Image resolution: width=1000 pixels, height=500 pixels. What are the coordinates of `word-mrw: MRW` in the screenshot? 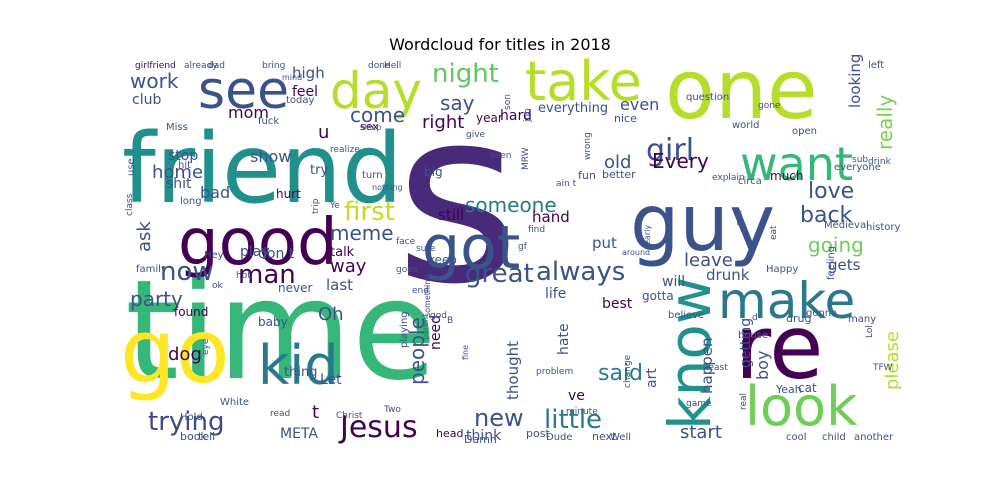 It's located at (526, 158).